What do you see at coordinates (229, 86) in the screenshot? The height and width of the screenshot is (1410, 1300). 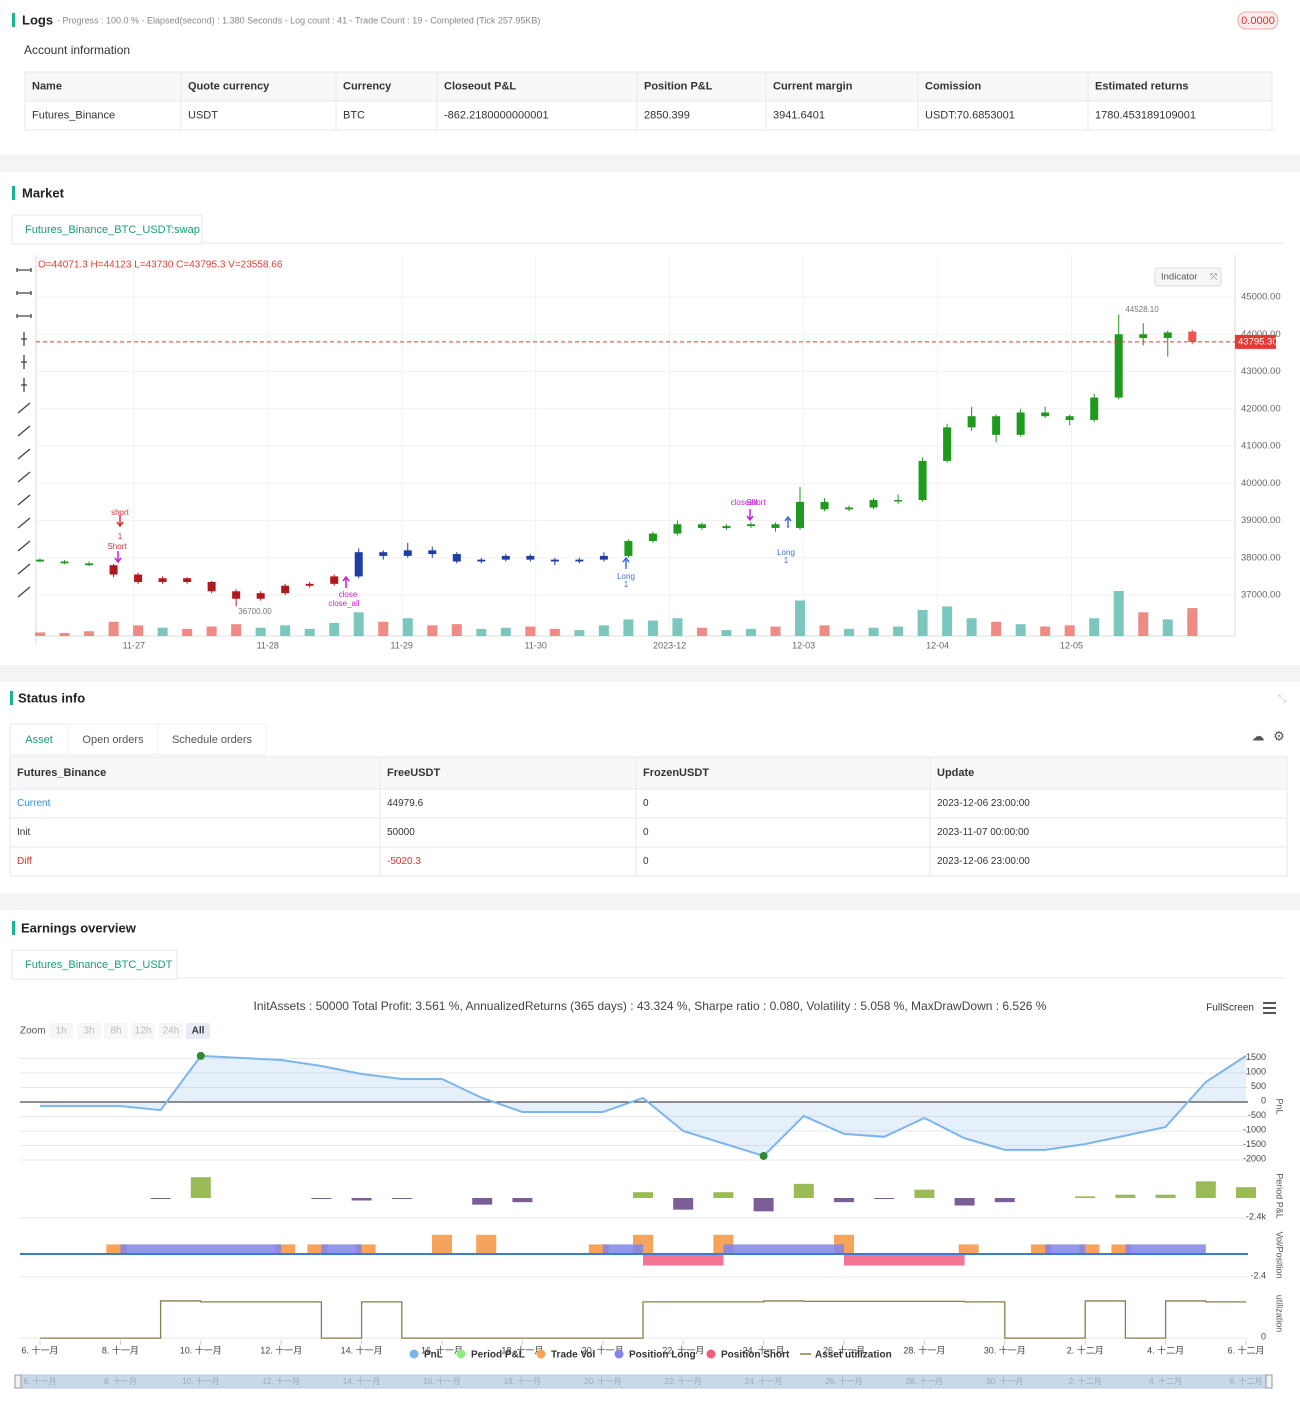 I see `column-header: Quote currency` at bounding box center [229, 86].